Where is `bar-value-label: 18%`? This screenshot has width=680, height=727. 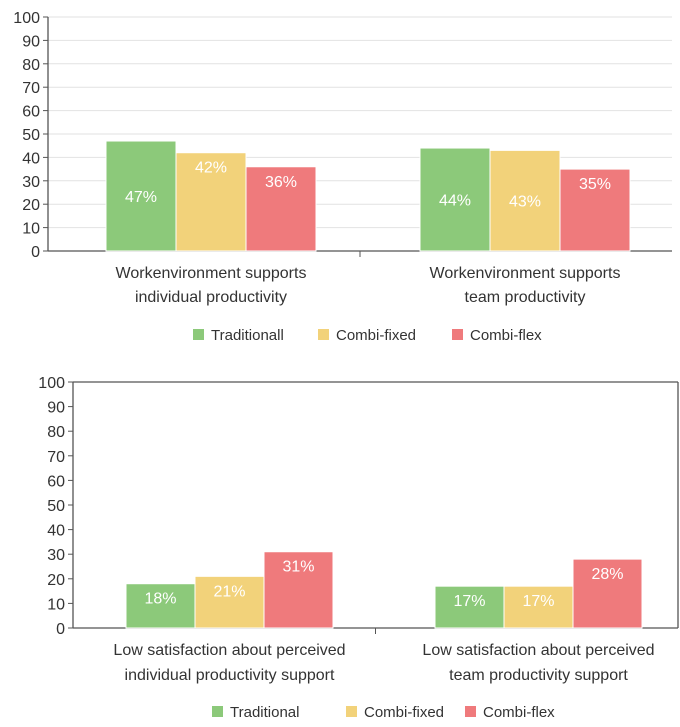 bar-value-label: 18% is located at coordinates (160, 599).